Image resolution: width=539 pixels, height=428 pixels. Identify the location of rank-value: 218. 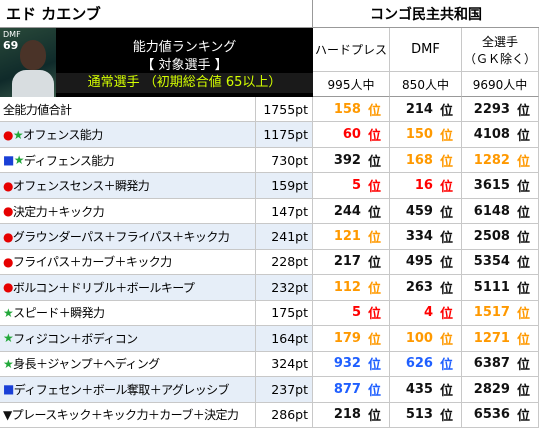
(347, 415).